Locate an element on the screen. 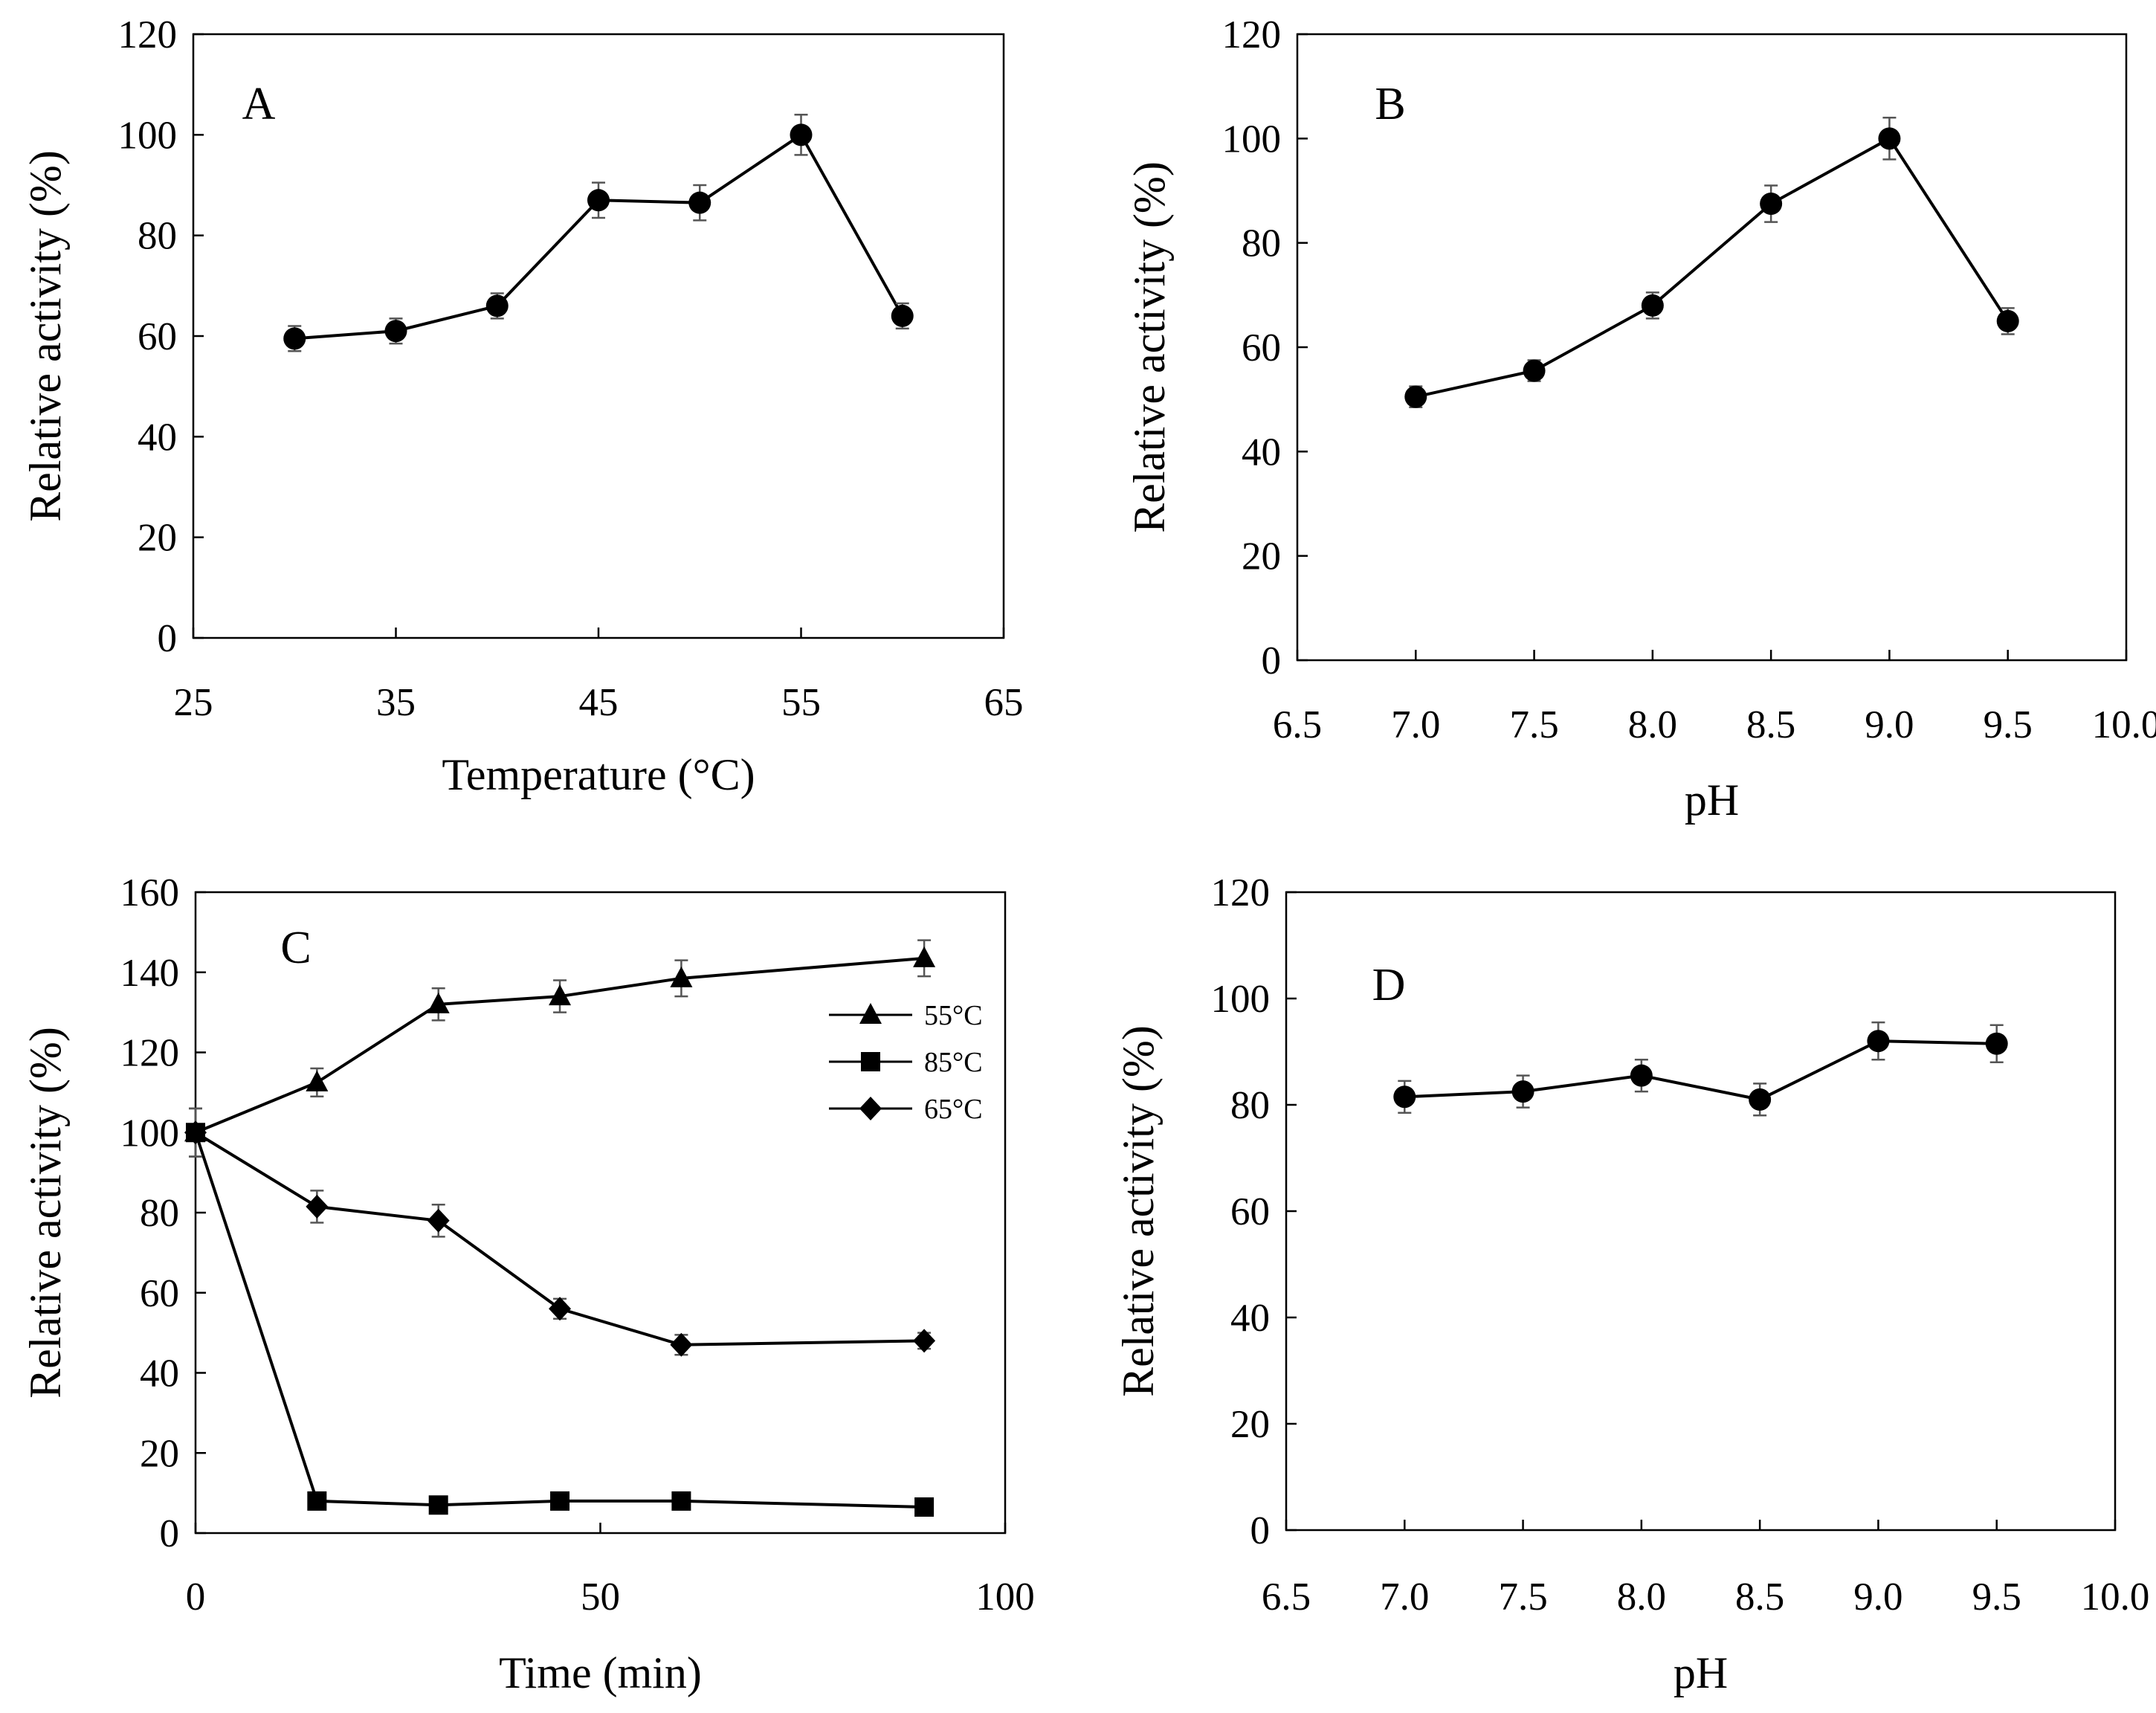  x-tick-label: 50 is located at coordinates (600, 1597).